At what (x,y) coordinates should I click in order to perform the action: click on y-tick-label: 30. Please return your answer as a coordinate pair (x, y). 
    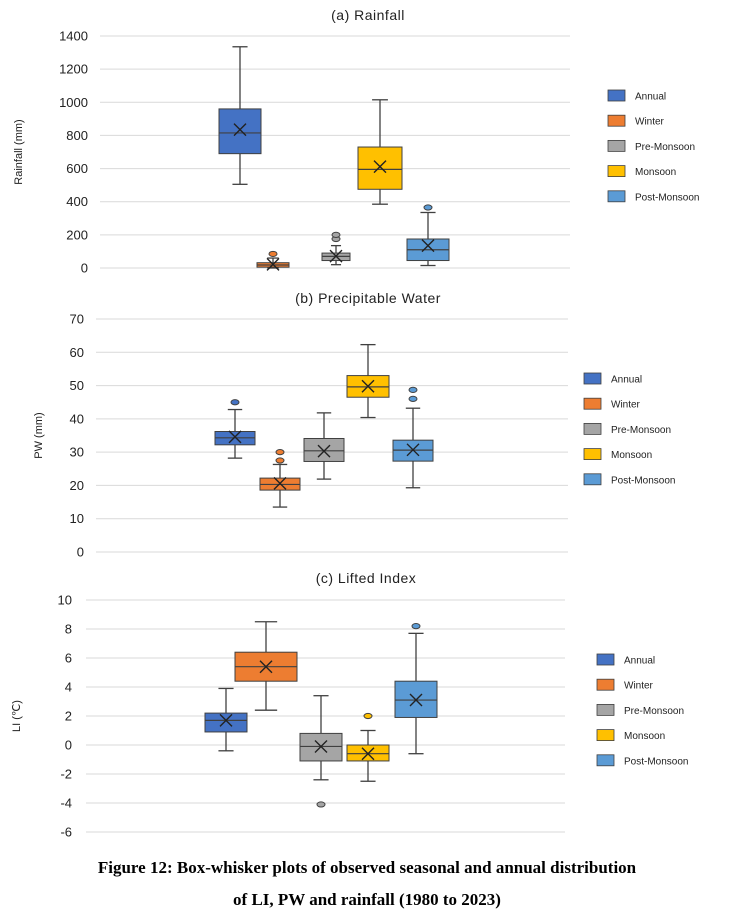
    Looking at the image, I should click on (77, 452).